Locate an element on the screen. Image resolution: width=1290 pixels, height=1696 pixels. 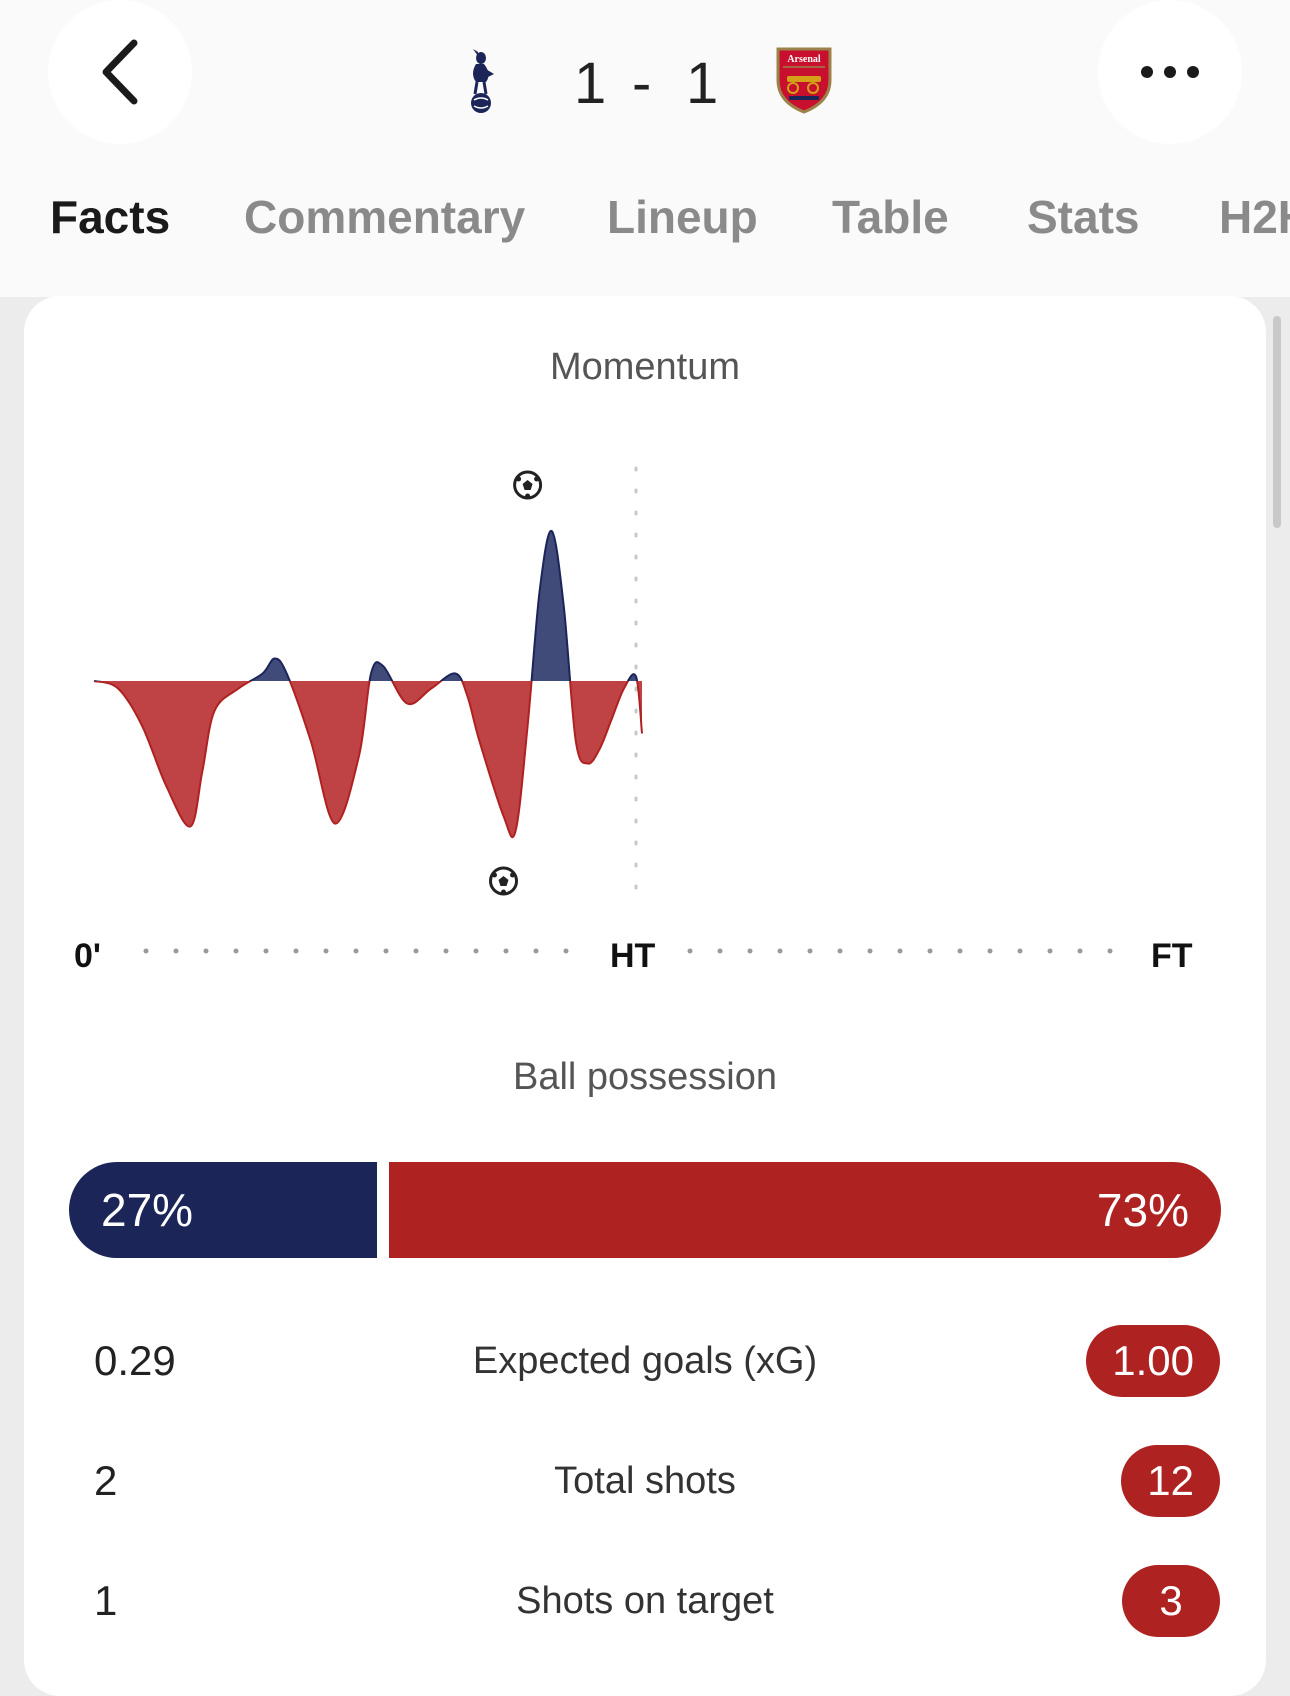
tottenham-crest-icon is located at coordinates (482, 81).